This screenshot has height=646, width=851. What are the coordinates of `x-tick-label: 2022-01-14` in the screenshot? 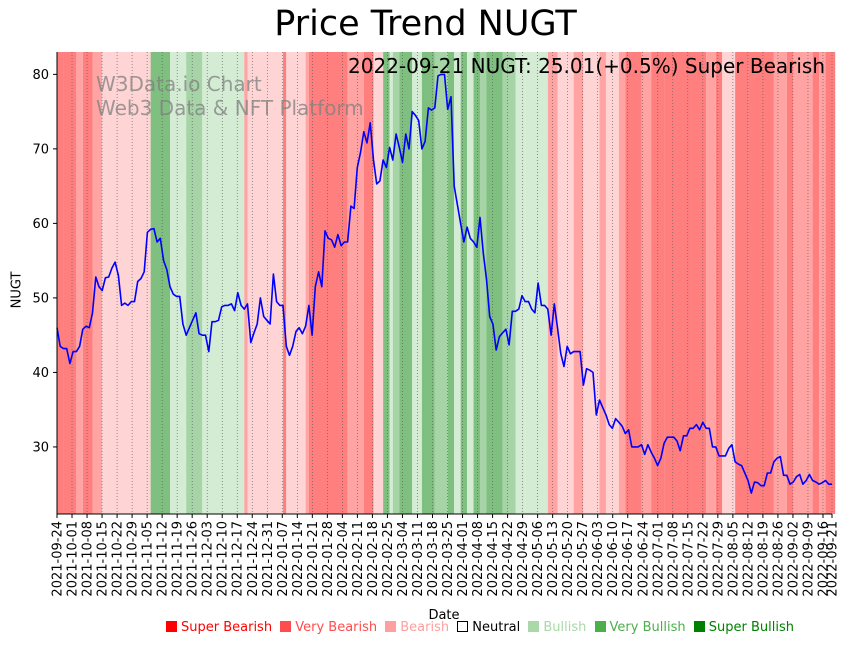 It's located at (298, 559).